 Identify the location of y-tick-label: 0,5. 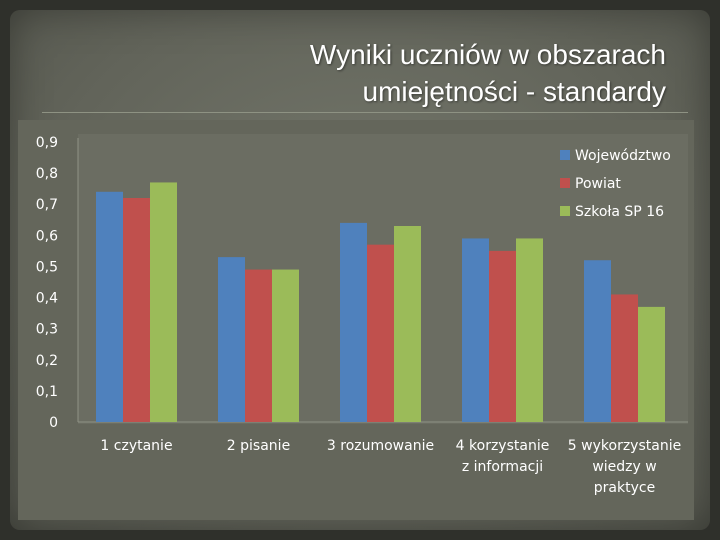
(47, 267).